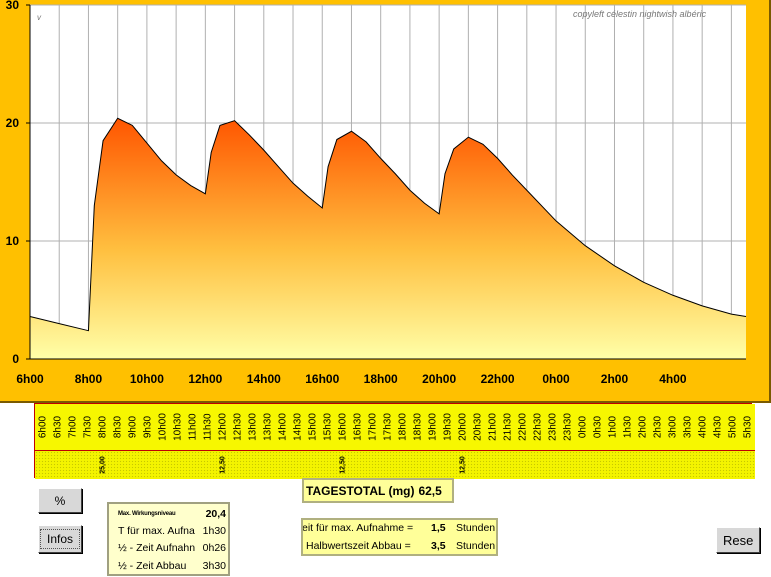  What do you see at coordinates (214, 531) in the screenshot?
I see `t-max-value: 1h30` at bounding box center [214, 531].